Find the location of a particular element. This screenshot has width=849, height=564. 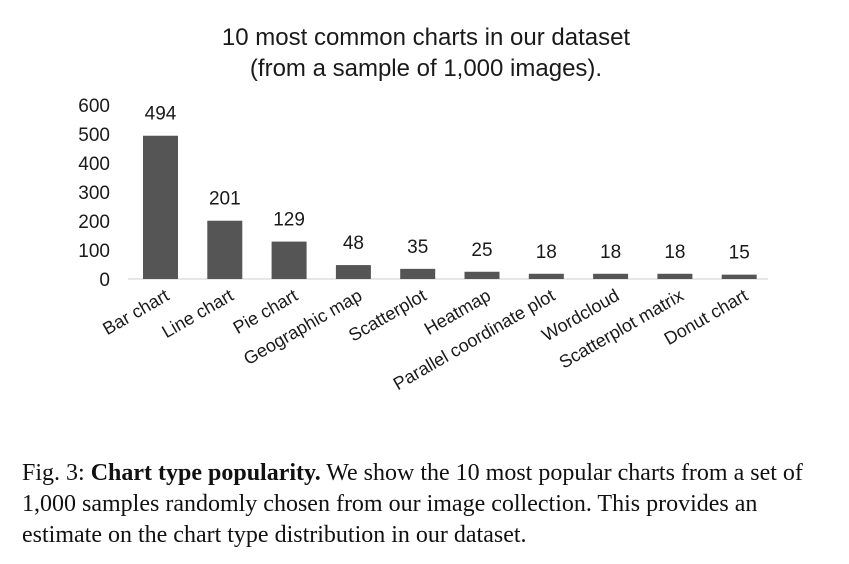

y-tick-label: 300 is located at coordinates (94, 193).